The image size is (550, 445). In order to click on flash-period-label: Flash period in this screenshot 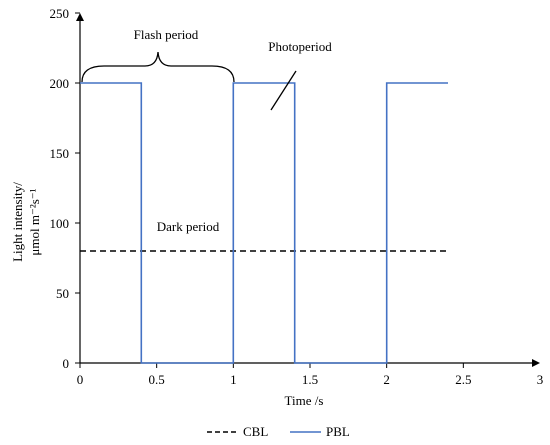, I will do `click(166, 34)`.